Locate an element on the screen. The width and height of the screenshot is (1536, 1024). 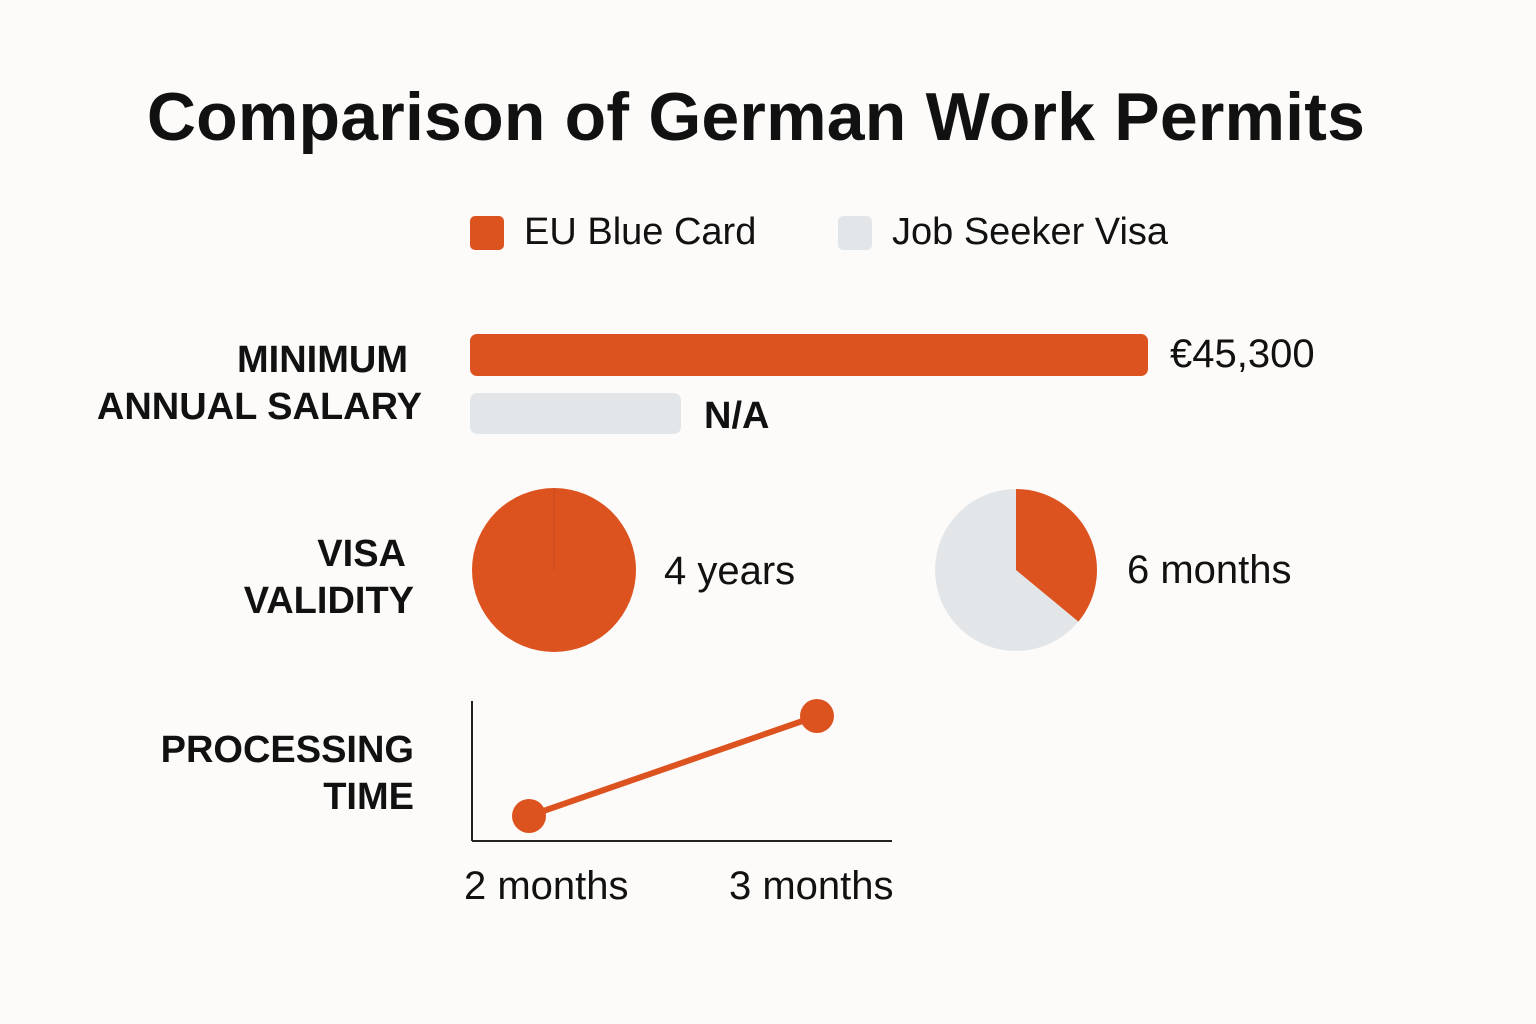
validity-label-line1: VISA is located at coordinates (361, 554).